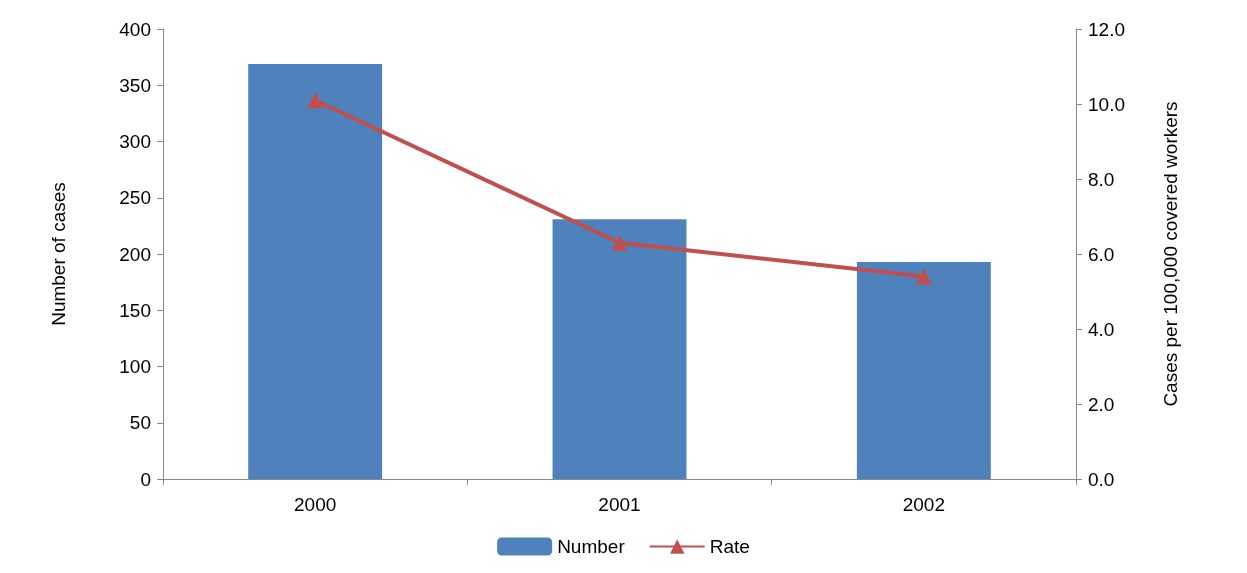 This screenshot has height=573, width=1247. Describe the element at coordinates (135, 366) in the screenshot. I see `y-tick-label: 100` at that location.